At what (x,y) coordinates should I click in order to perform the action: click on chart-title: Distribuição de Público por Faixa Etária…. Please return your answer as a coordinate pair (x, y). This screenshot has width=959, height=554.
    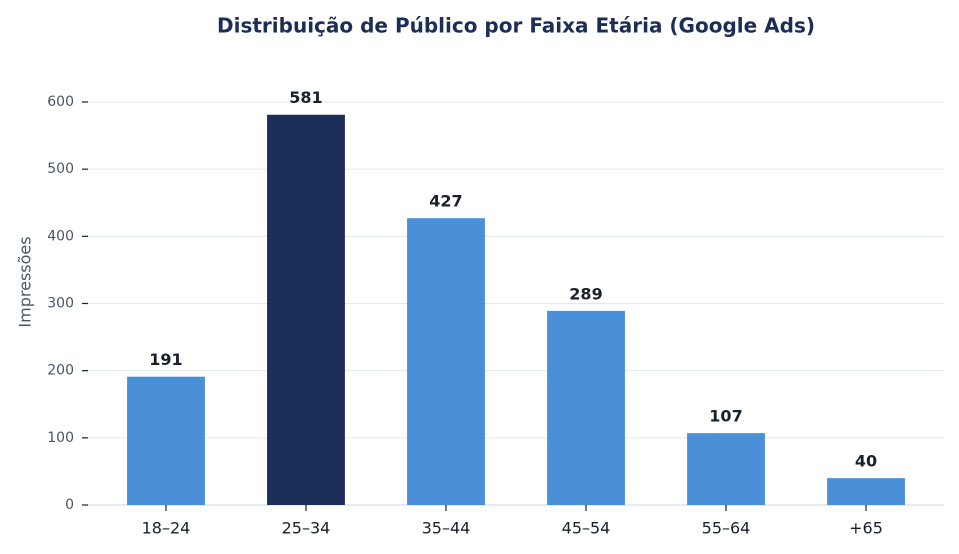
    Looking at the image, I should click on (516, 26).